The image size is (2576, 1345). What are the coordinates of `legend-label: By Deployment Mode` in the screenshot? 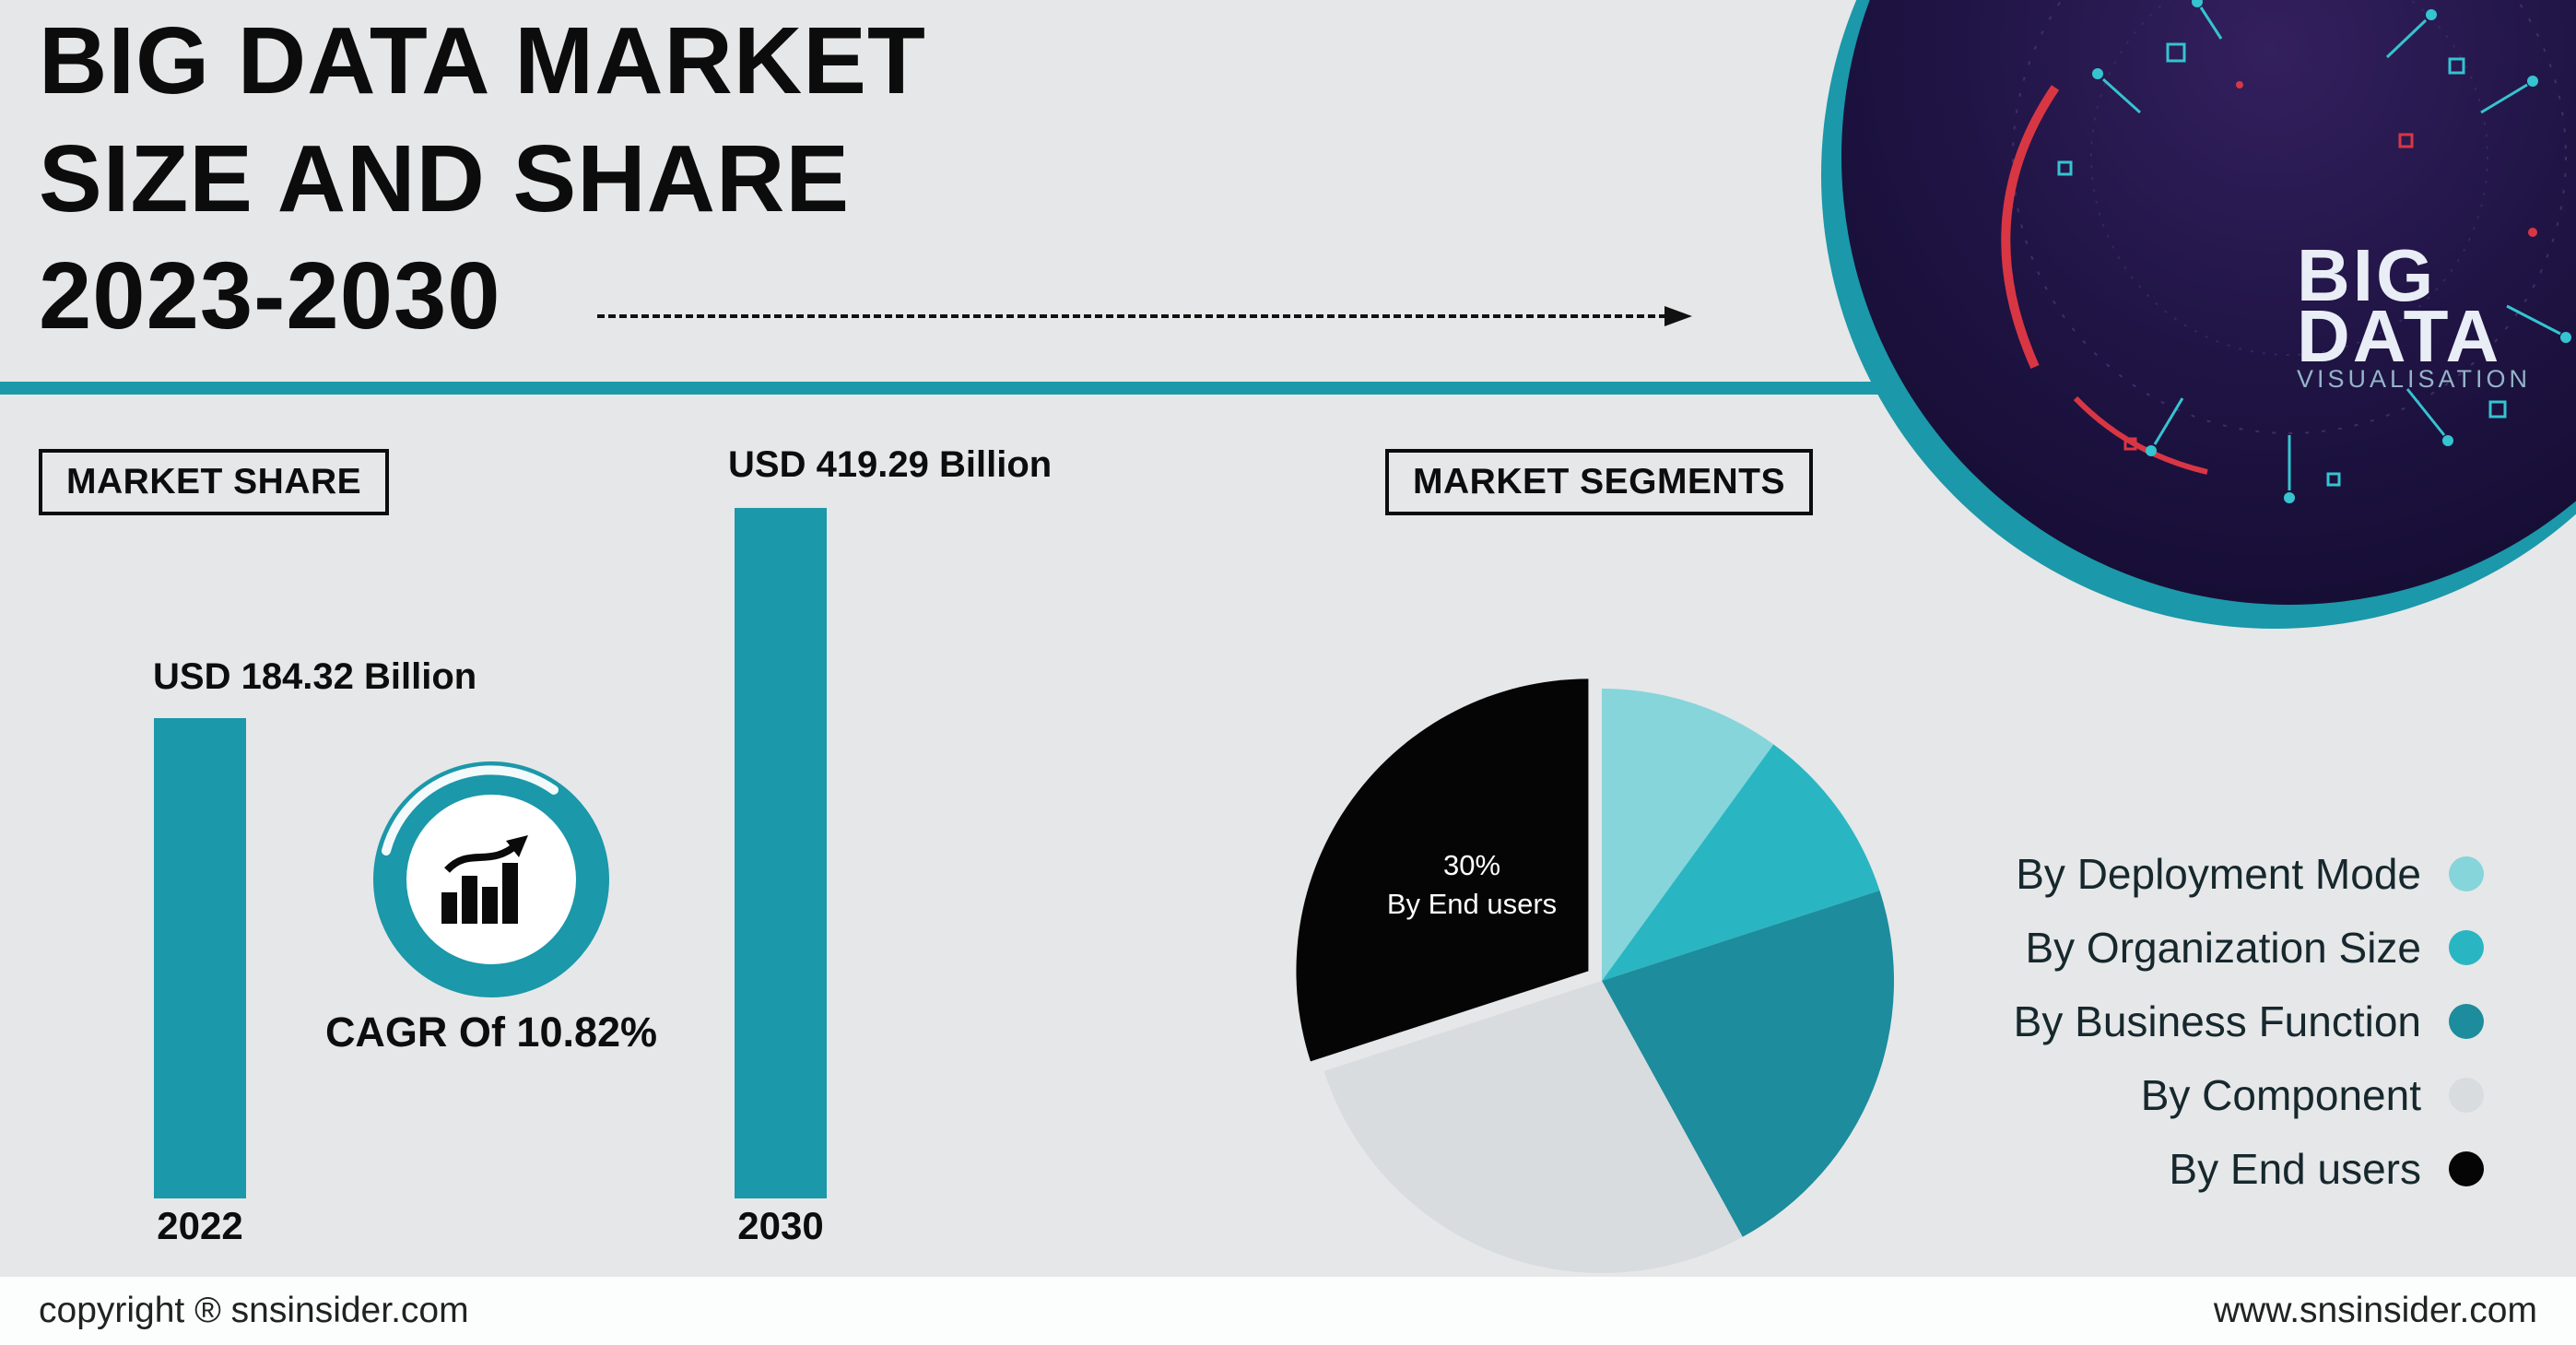 It's located at (2218, 874).